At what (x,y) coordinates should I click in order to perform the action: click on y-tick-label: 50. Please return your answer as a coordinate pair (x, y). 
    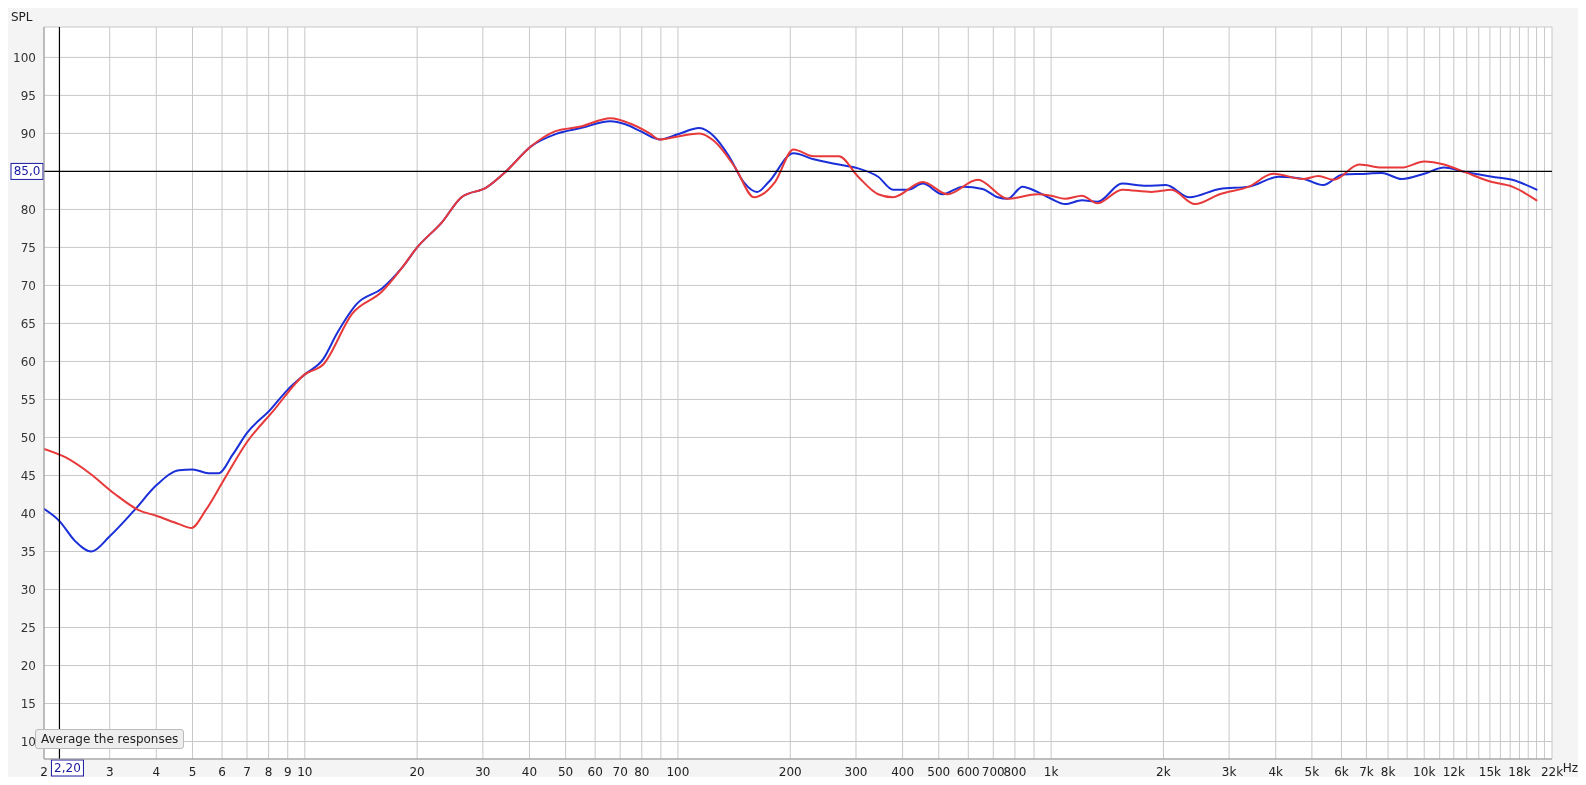
    Looking at the image, I should click on (28, 437).